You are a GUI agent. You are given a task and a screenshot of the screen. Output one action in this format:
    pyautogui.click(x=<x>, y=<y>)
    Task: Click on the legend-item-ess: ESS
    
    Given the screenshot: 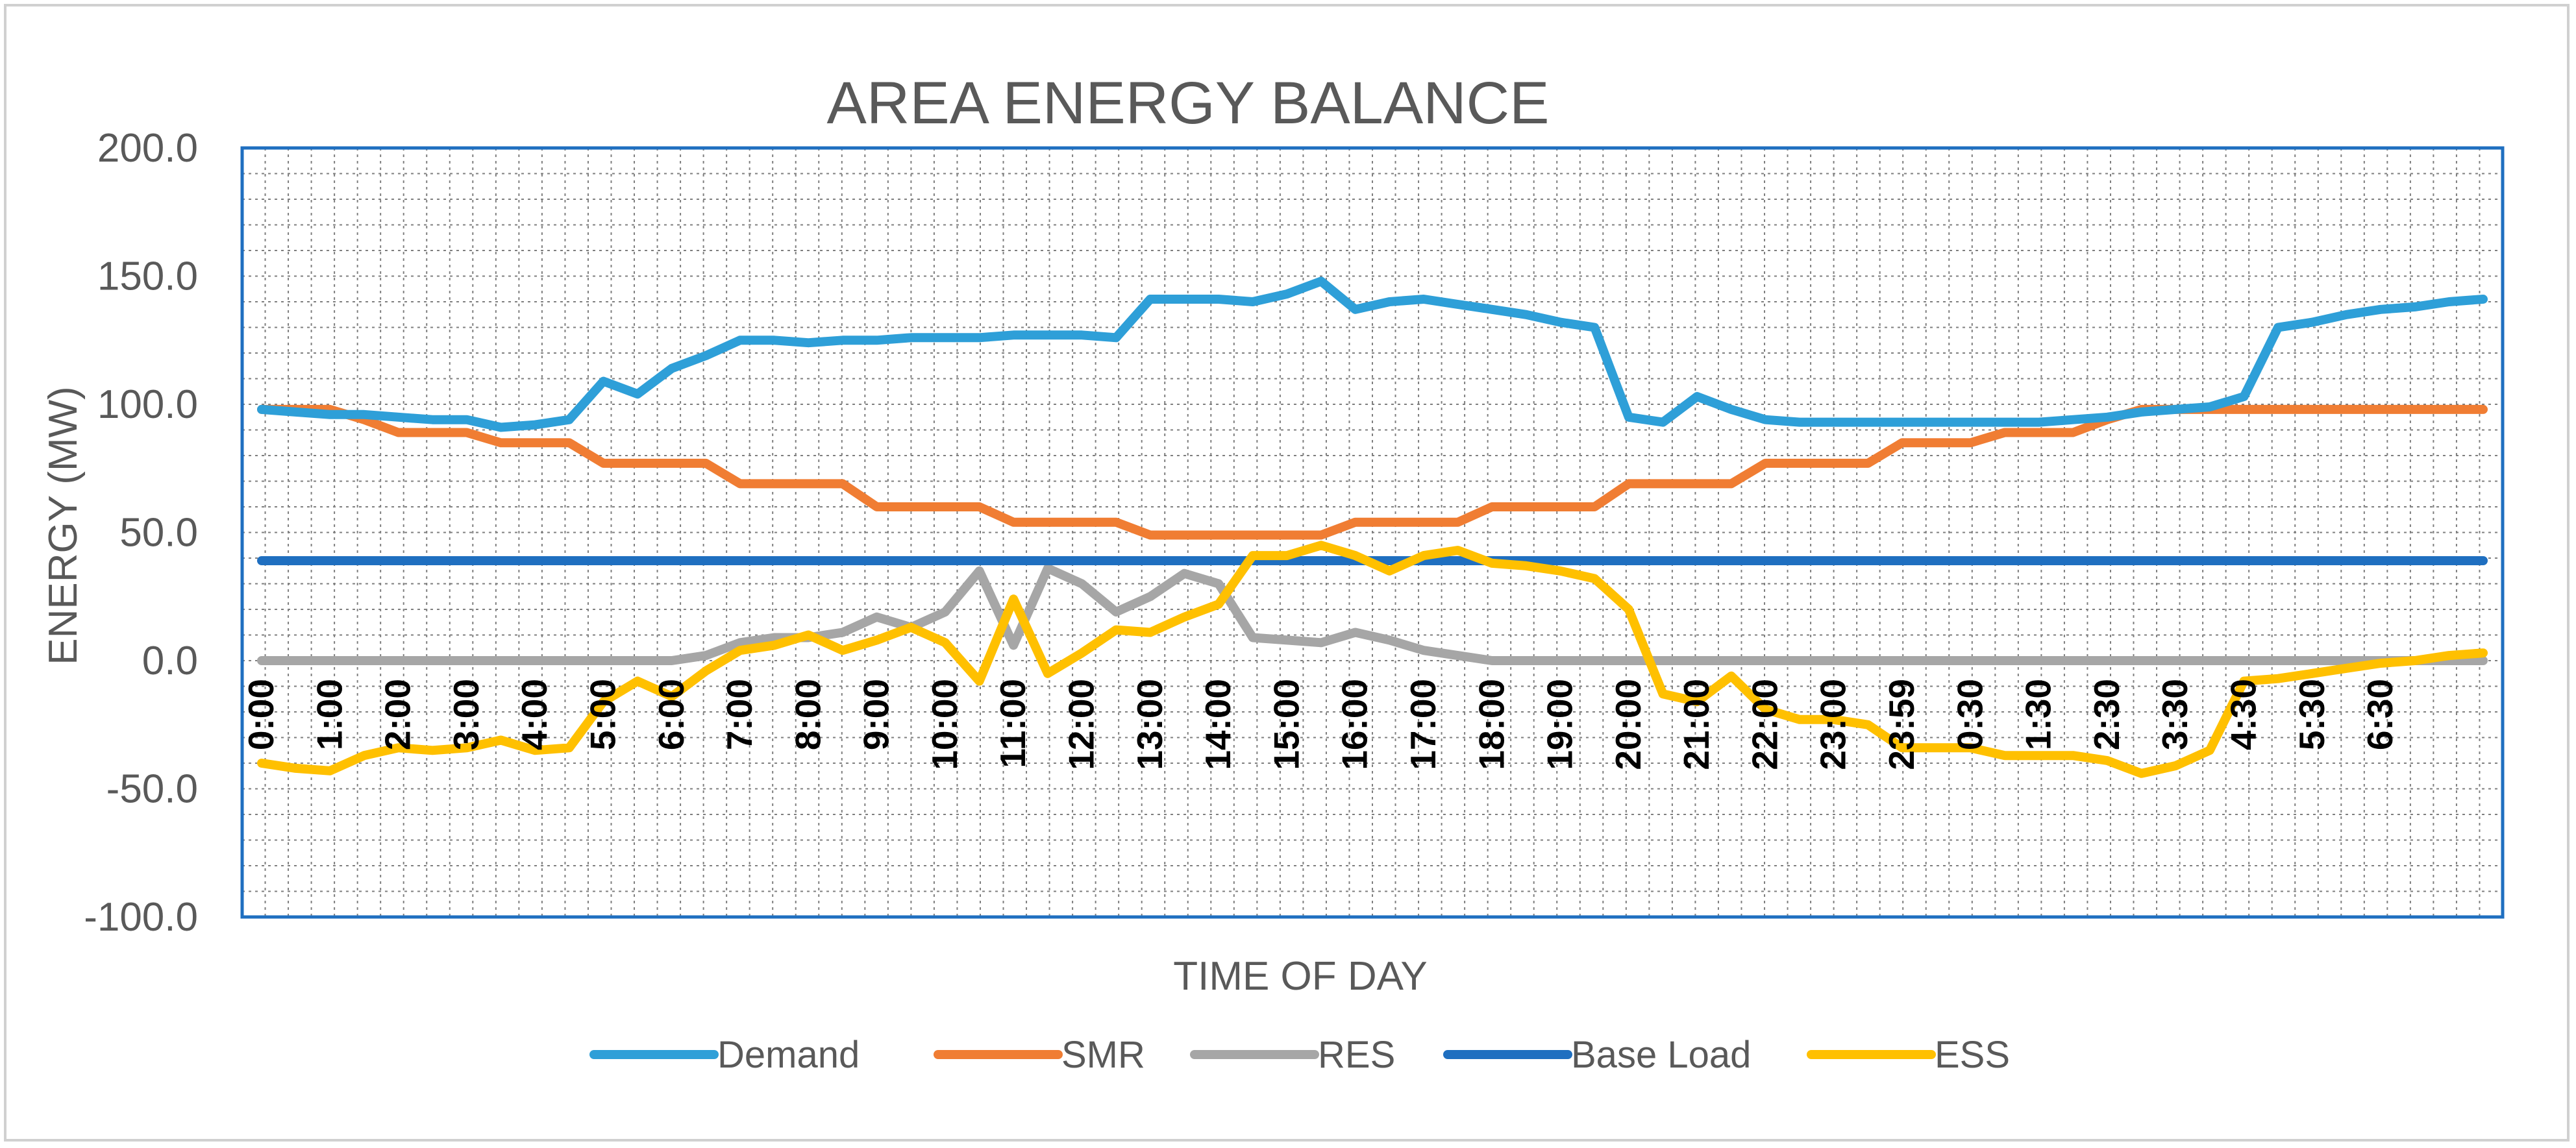 What is the action you would take?
    pyautogui.click(x=1908, y=1055)
    